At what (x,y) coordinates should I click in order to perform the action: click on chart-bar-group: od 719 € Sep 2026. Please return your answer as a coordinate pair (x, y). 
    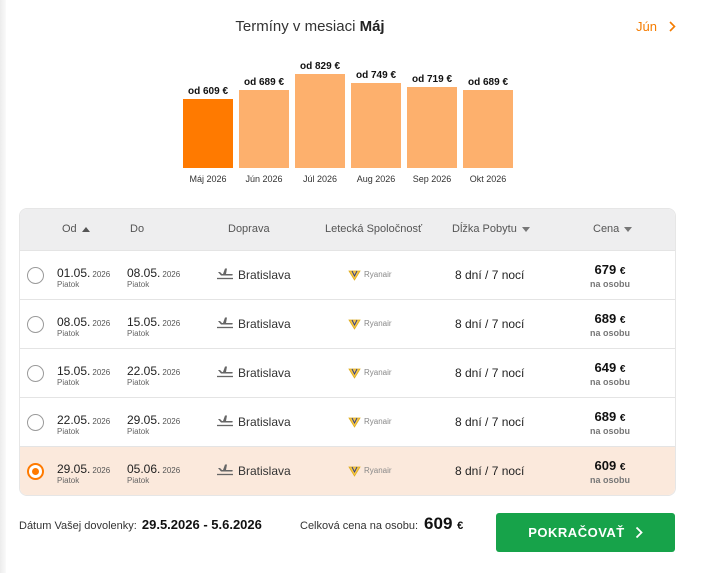
    Looking at the image, I should click on (432, 100).